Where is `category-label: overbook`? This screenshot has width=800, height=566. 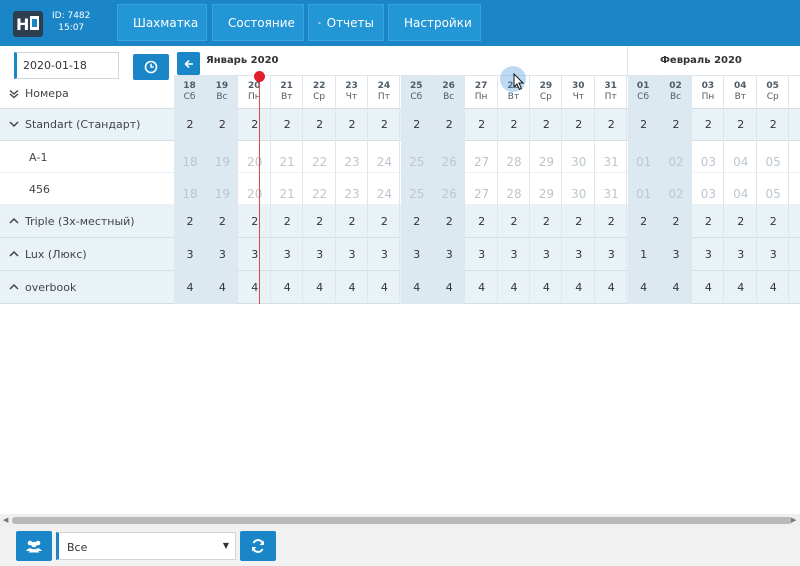 category-label: overbook is located at coordinates (42, 287).